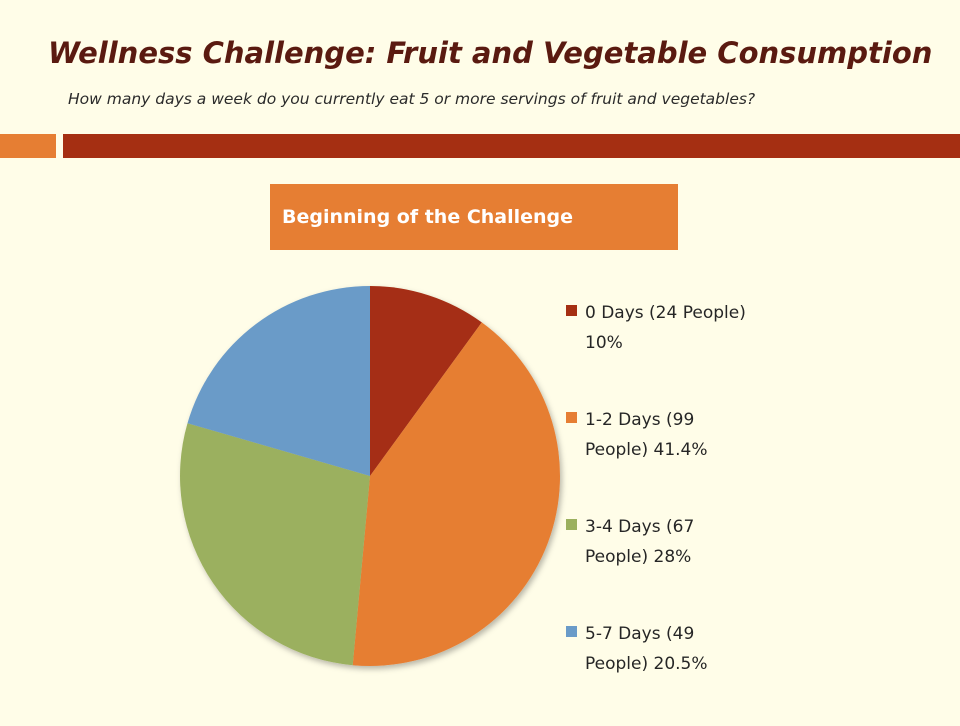 This screenshot has height=726, width=960. What do you see at coordinates (571, 524) in the screenshot?
I see `legend-swatch-3-4-days` at bounding box center [571, 524].